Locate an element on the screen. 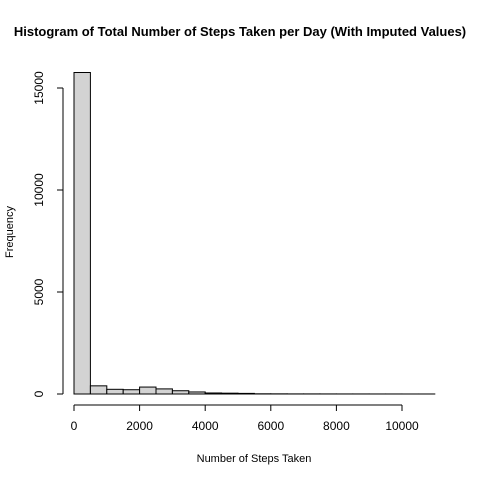 The image size is (480, 480). x-tick-label: 2000 is located at coordinates (139, 426).